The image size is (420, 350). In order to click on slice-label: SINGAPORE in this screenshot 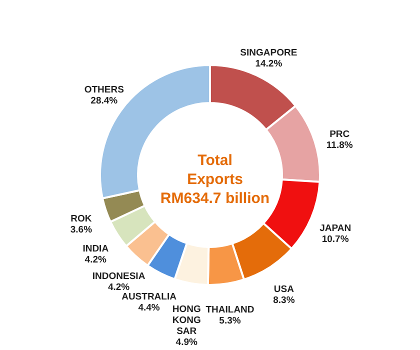, I will do `click(269, 52)`.